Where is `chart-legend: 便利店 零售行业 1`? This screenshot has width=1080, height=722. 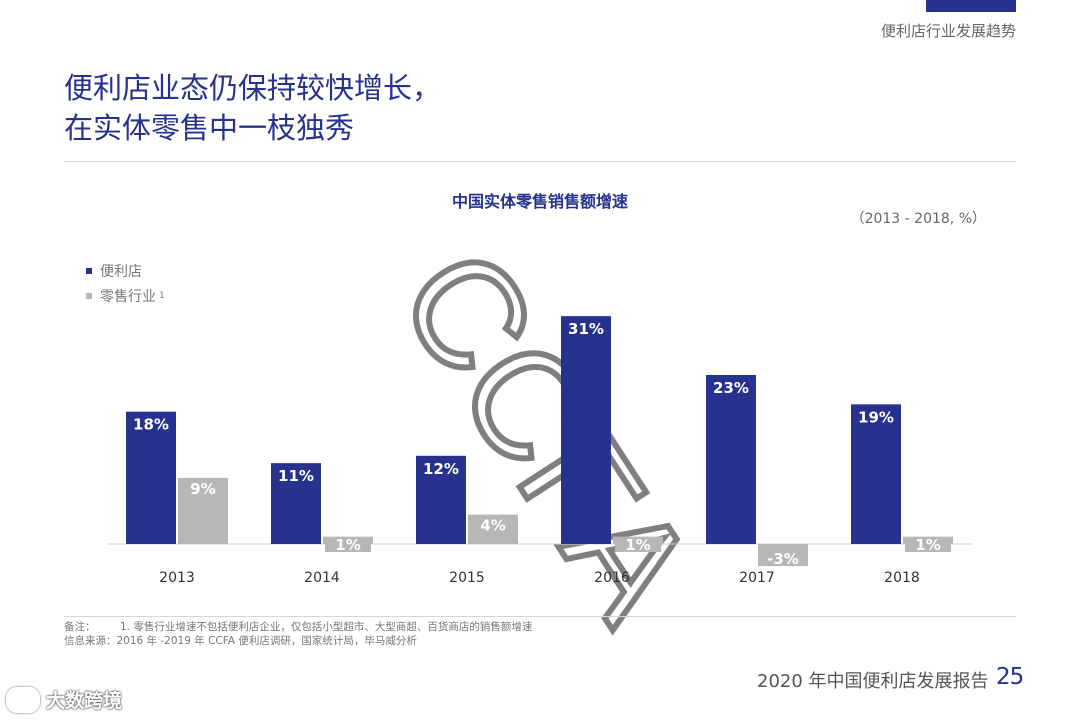 chart-legend: 便利店 零售行业 1 is located at coordinates (125, 283).